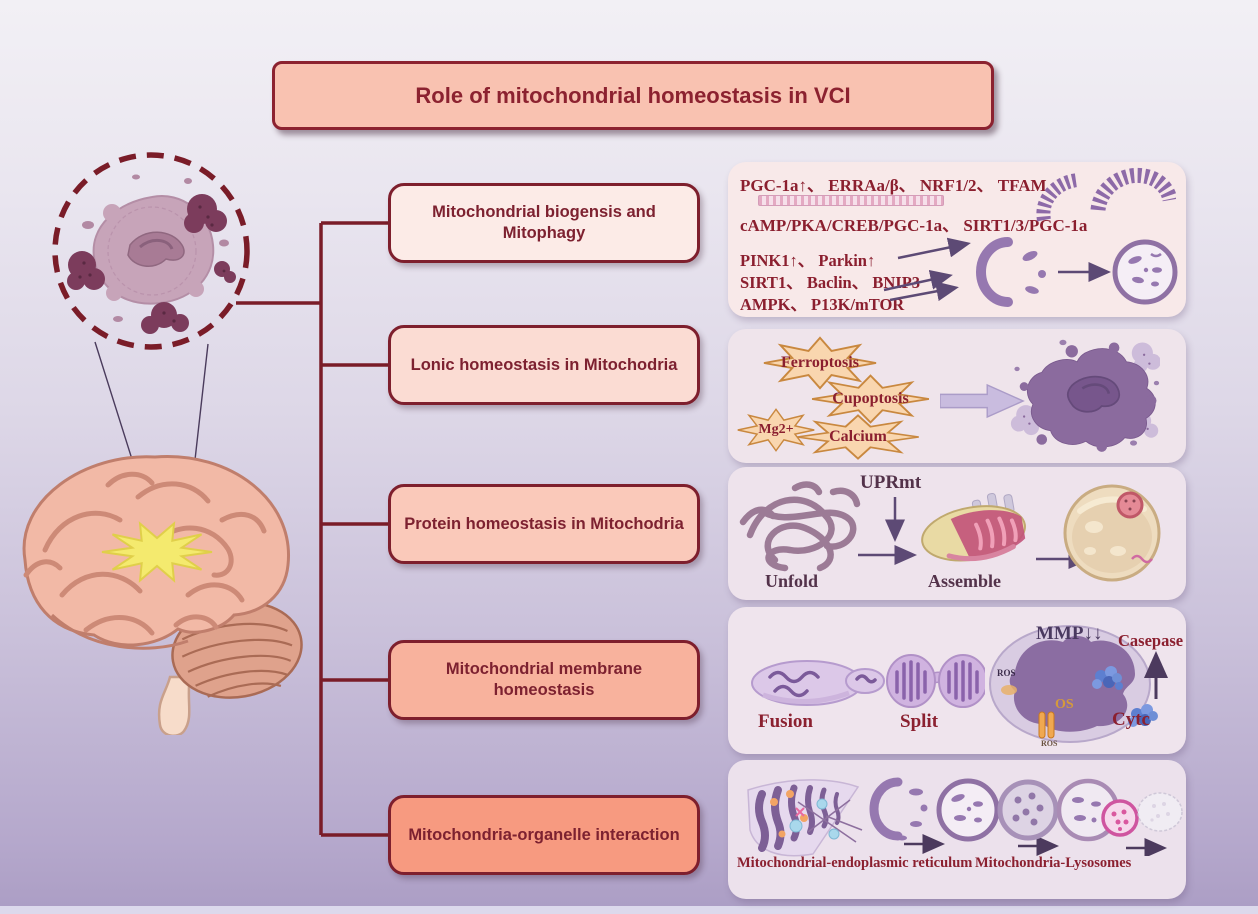 Image resolution: width=1258 pixels, height=914 pixels. I want to click on brainstem, so click(174, 705).